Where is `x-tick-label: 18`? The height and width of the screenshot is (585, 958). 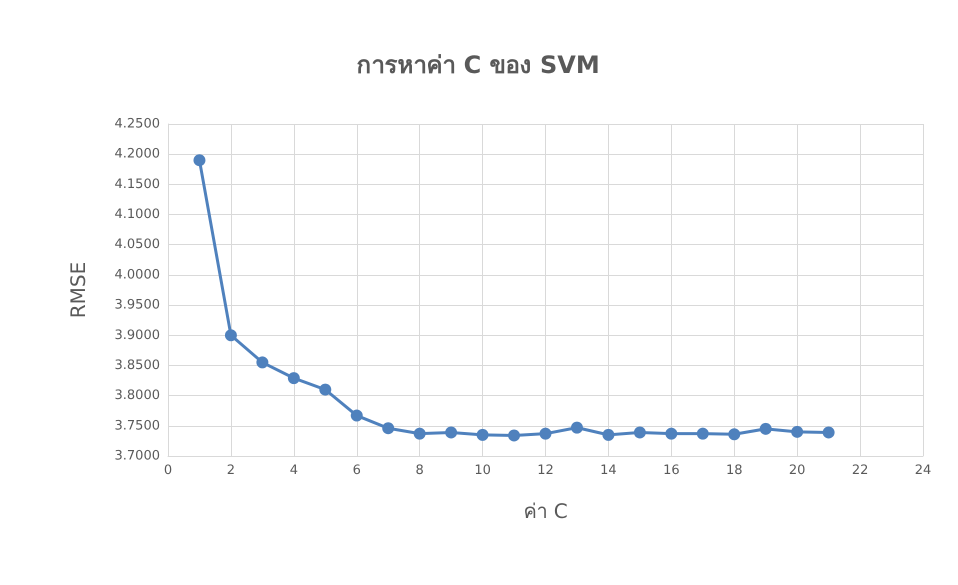 x-tick-label: 18 is located at coordinates (734, 470).